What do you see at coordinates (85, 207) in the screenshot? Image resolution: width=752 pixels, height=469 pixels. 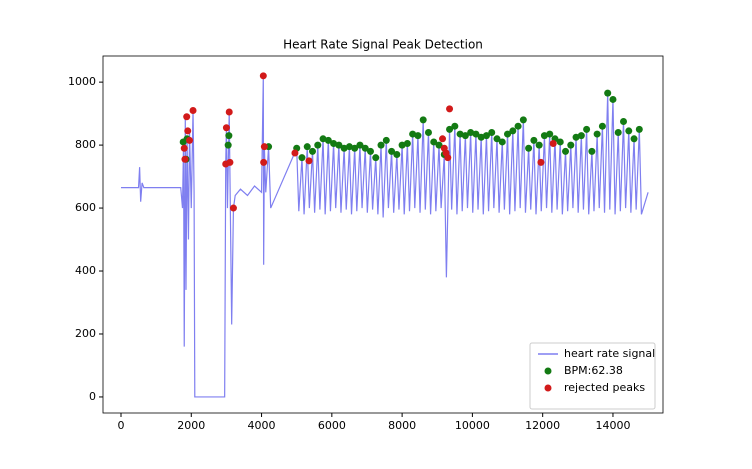 I see `y-tick-label: 600` at bounding box center [85, 207].